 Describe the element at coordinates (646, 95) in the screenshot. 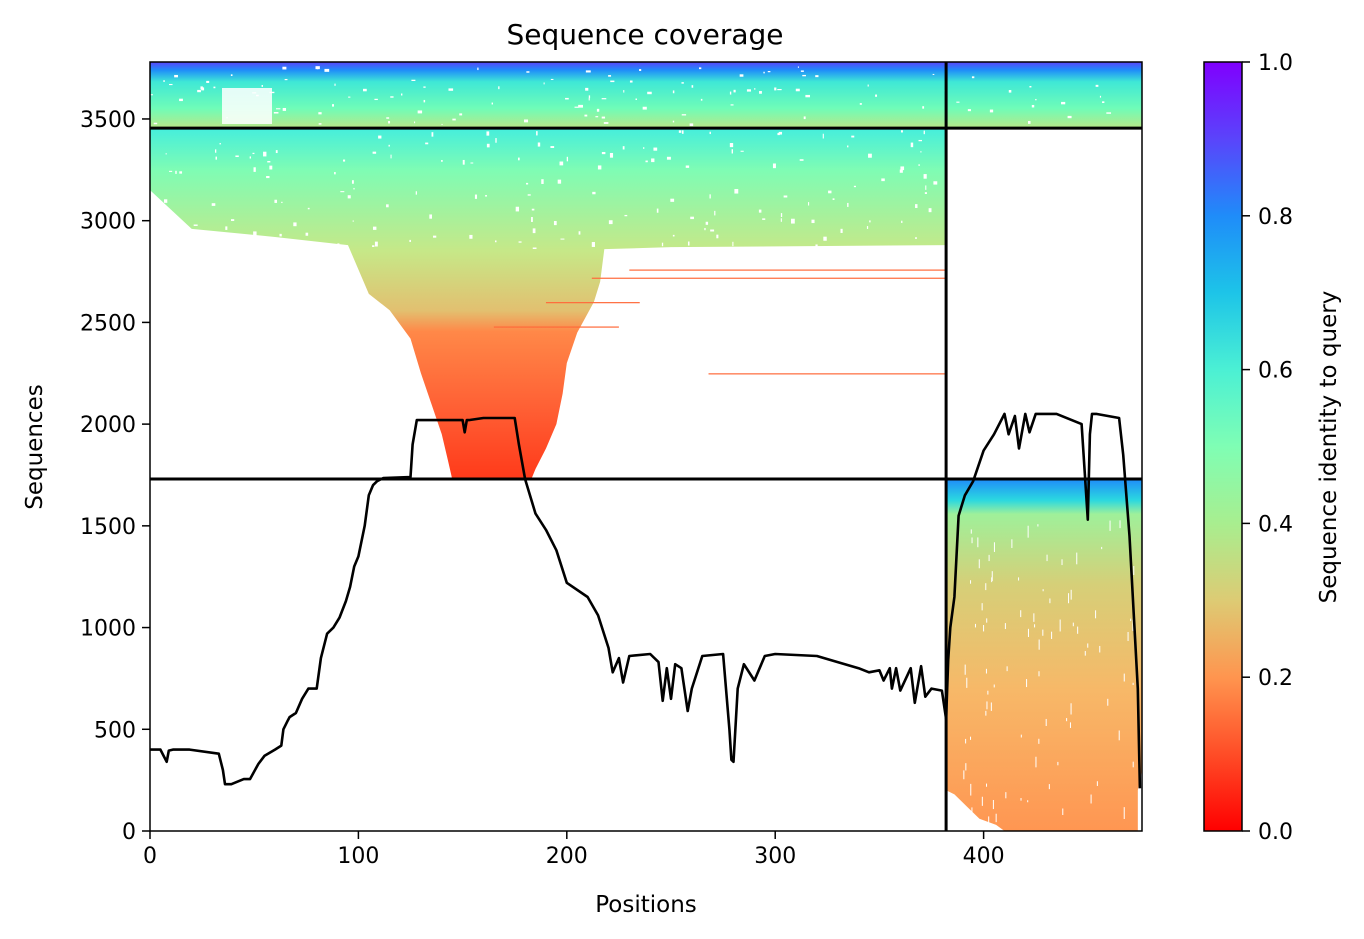

I see `msa-block-paired` at that location.